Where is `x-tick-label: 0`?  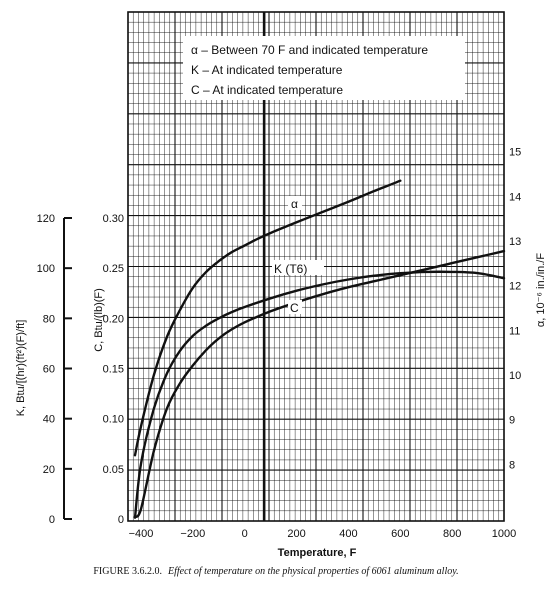
x-tick-label: 0 is located at coordinates (245, 534).